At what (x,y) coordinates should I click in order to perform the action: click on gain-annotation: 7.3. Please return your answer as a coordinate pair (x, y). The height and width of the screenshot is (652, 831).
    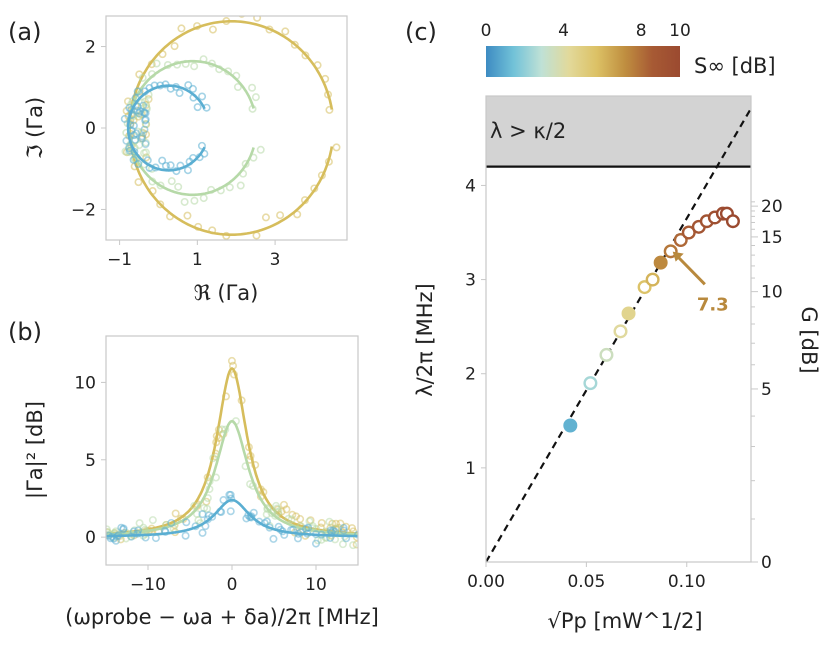
    Looking at the image, I should click on (700, 283).